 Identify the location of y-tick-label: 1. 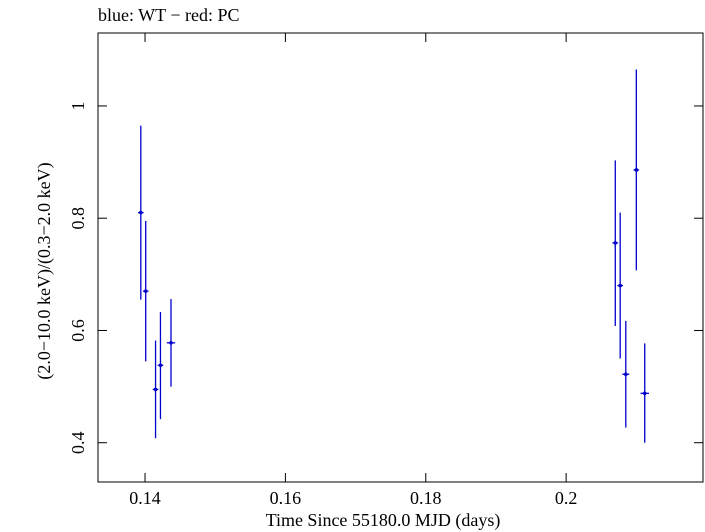
(78, 105).